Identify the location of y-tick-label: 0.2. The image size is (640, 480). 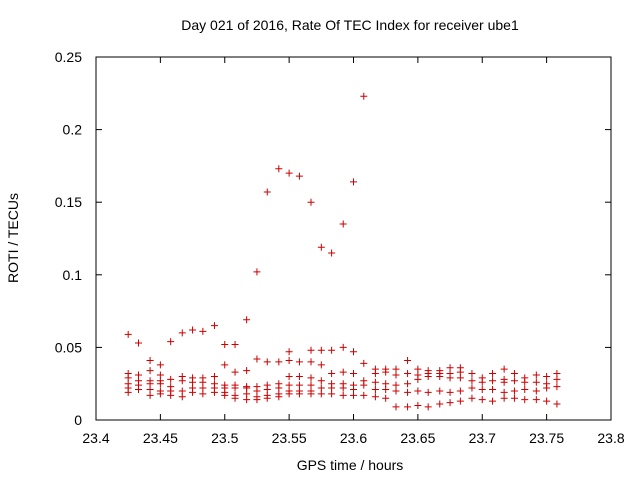
(73, 130).